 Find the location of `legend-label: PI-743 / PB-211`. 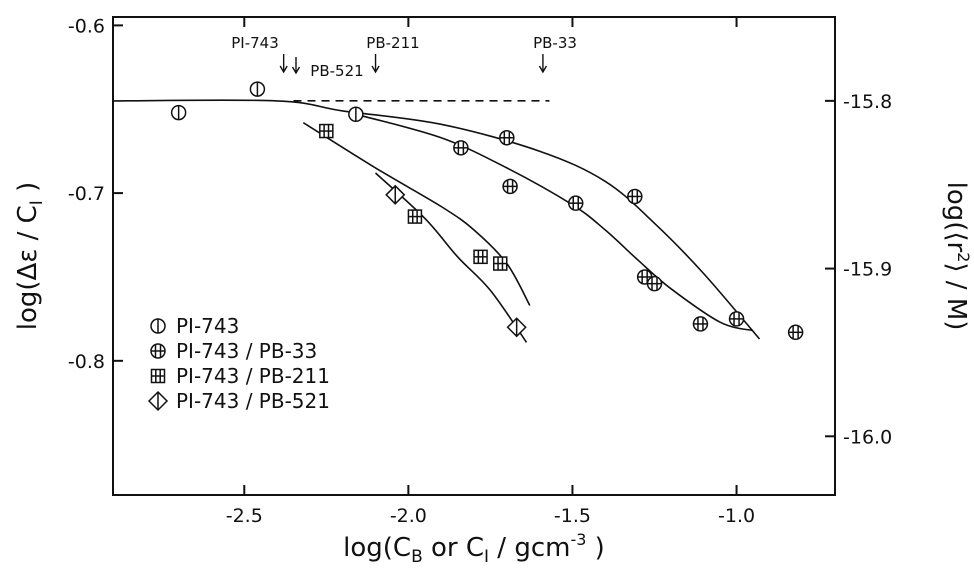

legend-label: PI-743 / PB-211 is located at coordinates (253, 376).